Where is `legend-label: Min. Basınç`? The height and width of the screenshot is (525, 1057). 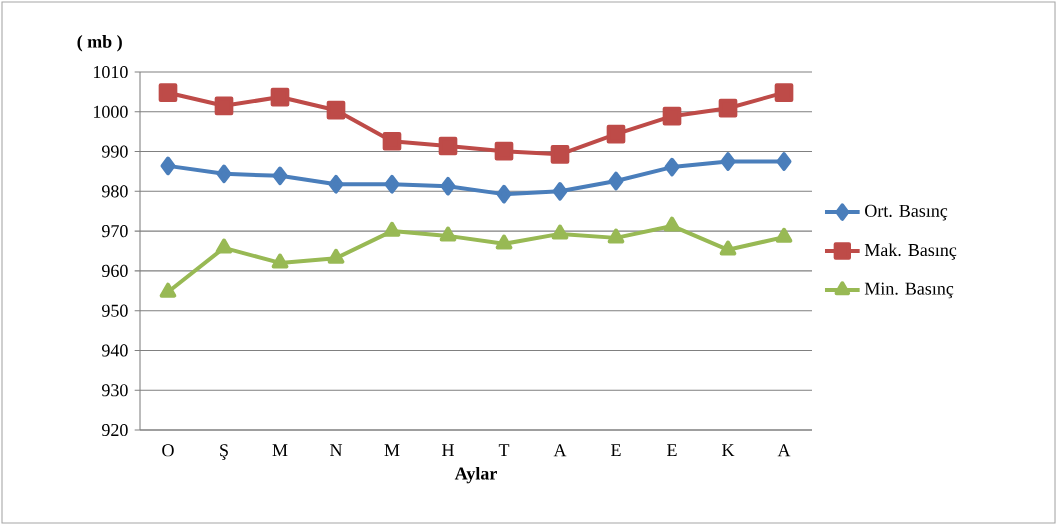 legend-label: Min. Basınç is located at coordinates (909, 290).